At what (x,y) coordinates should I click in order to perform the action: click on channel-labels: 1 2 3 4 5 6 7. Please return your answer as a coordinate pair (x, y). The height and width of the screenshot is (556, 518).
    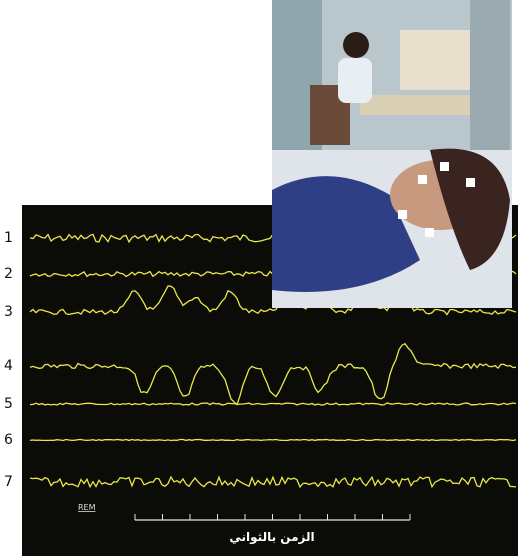
    Looking at the image, I should click on (8, 360).